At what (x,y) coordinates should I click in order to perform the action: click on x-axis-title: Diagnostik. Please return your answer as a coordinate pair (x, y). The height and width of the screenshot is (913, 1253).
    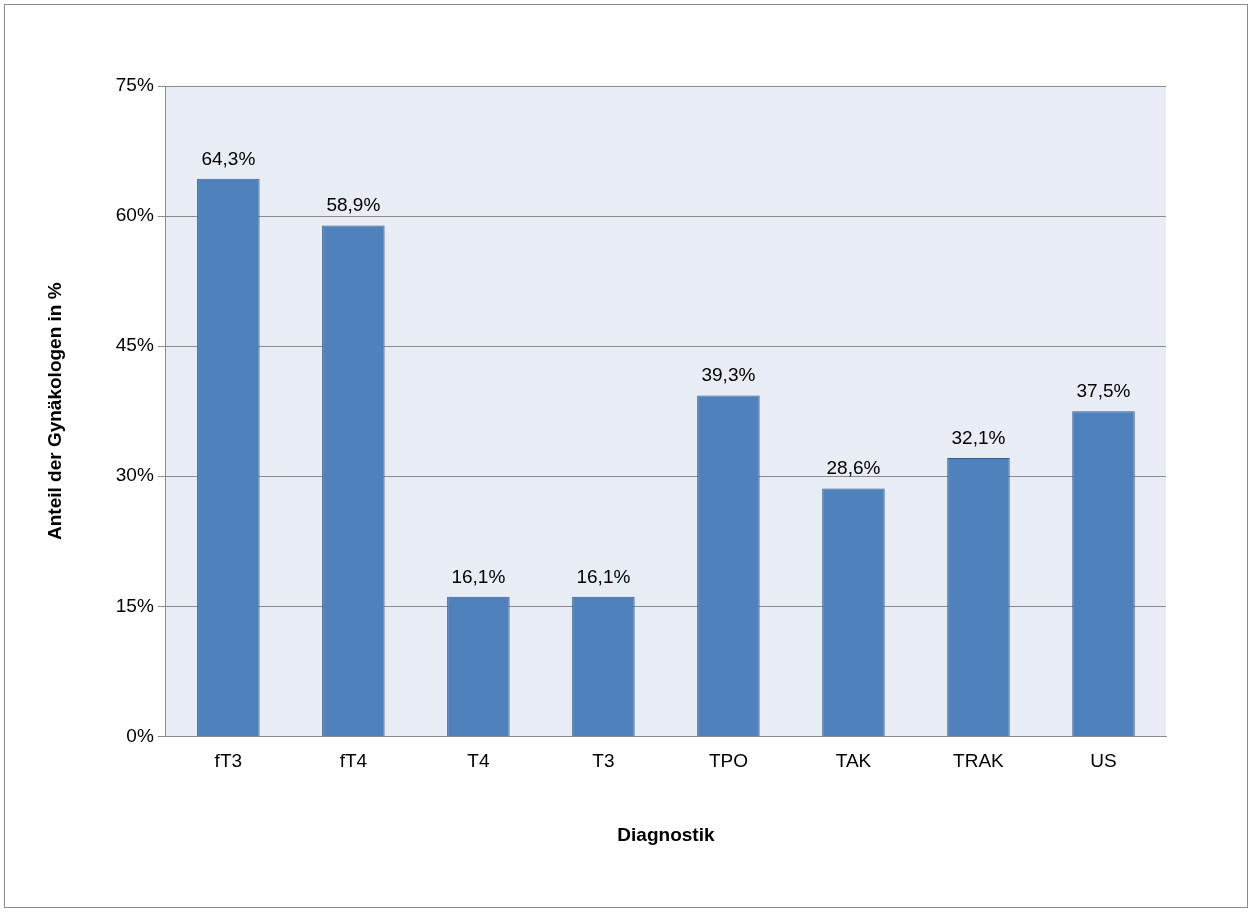
    Looking at the image, I should click on (666, 834).